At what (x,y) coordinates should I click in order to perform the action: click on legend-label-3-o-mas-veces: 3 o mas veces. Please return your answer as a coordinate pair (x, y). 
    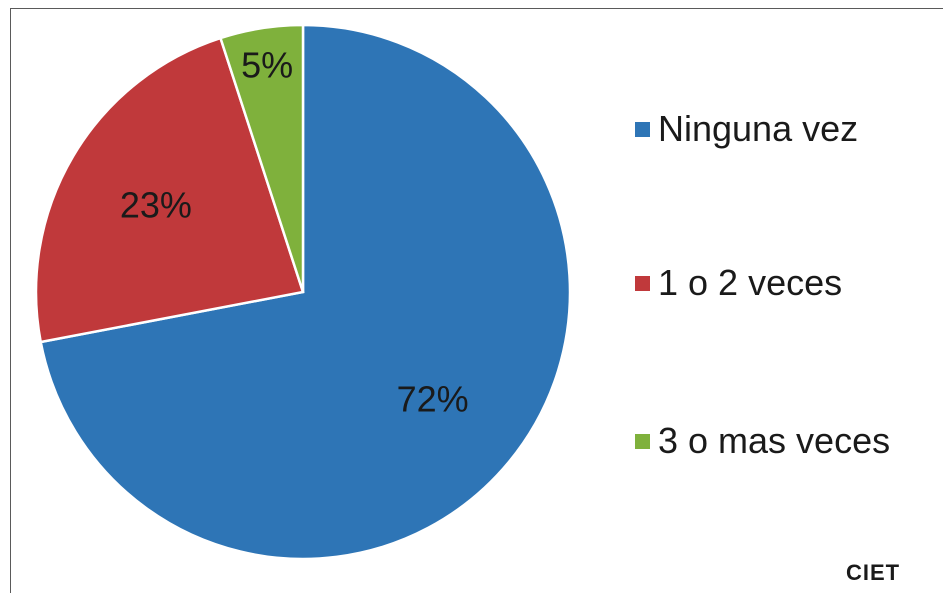
    Looking at the image, I should click on (774, 440).